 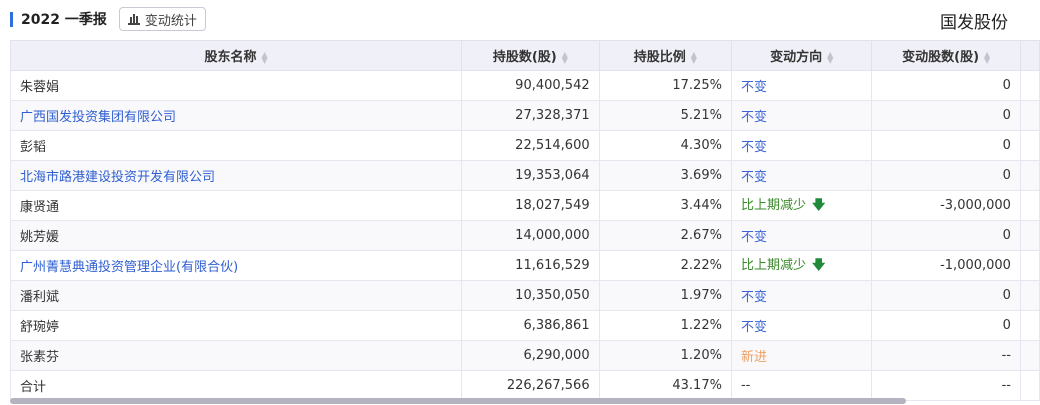 I want to click on change-stats-button: 变动统计, so click(x=162, y=19).